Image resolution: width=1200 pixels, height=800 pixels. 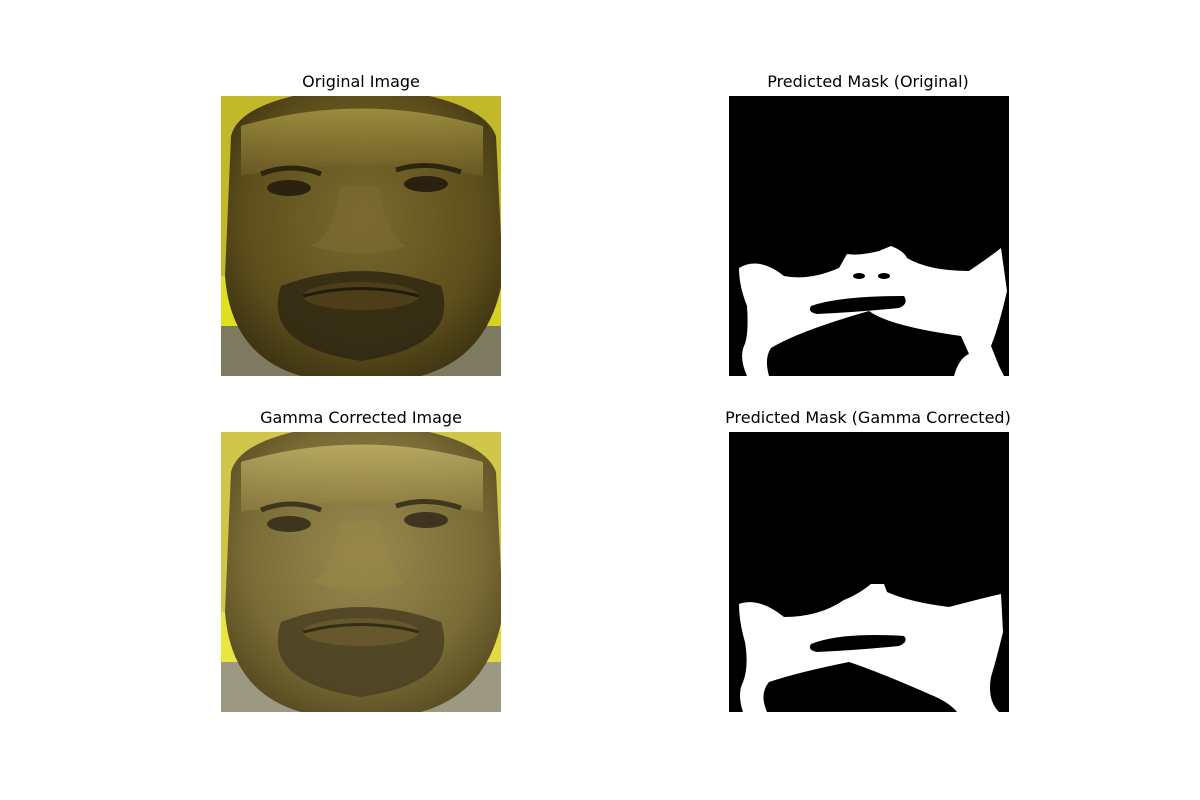 I want to click on predicted-mask-gamma-corrected, so click(x=869, y=572).